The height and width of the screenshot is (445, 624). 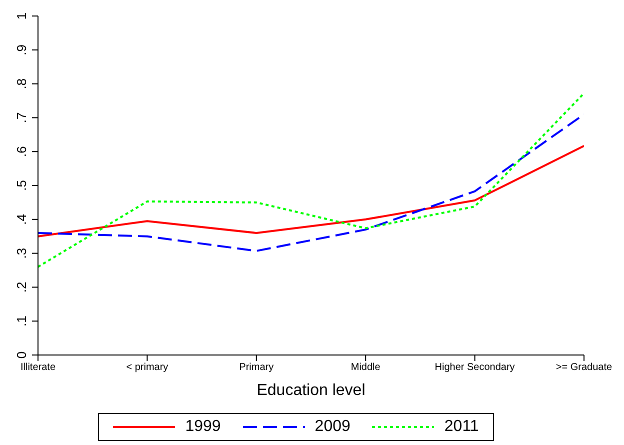 I want to click on x-axis-title: Education level, so click(x=311, y=390).